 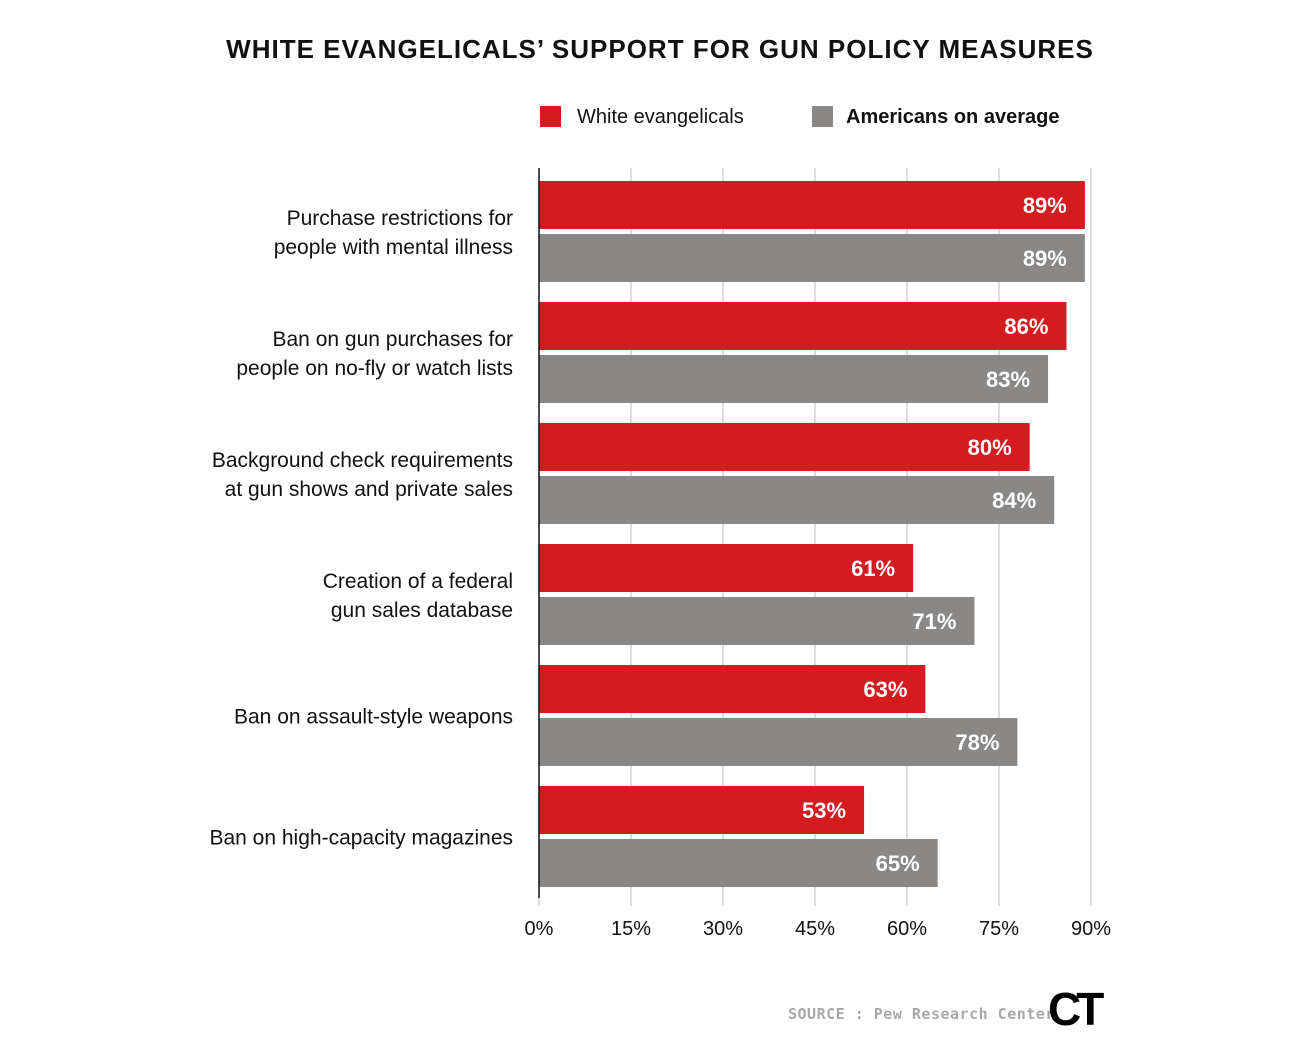 What do you see at coordinates (815, 929) in the screenshot?
I see `tick-label: 45%` at bounding box center [815, 929].